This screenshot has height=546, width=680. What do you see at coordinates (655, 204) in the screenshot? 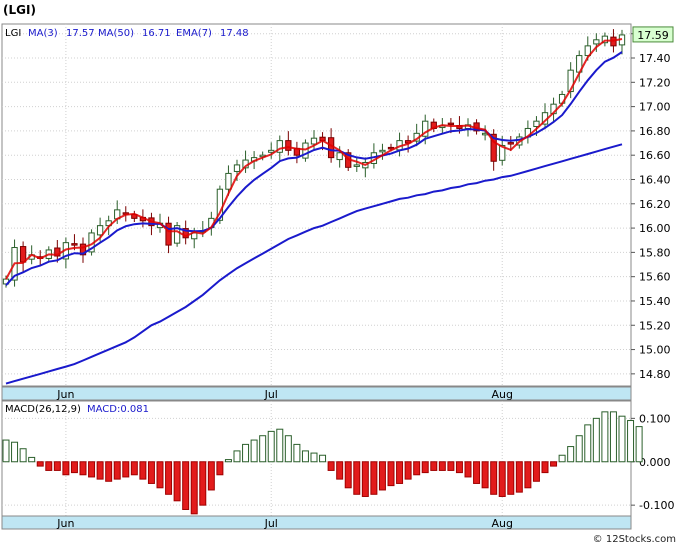
I see `price-y-tick-label: 16.20` at bounding box center [655, 204].